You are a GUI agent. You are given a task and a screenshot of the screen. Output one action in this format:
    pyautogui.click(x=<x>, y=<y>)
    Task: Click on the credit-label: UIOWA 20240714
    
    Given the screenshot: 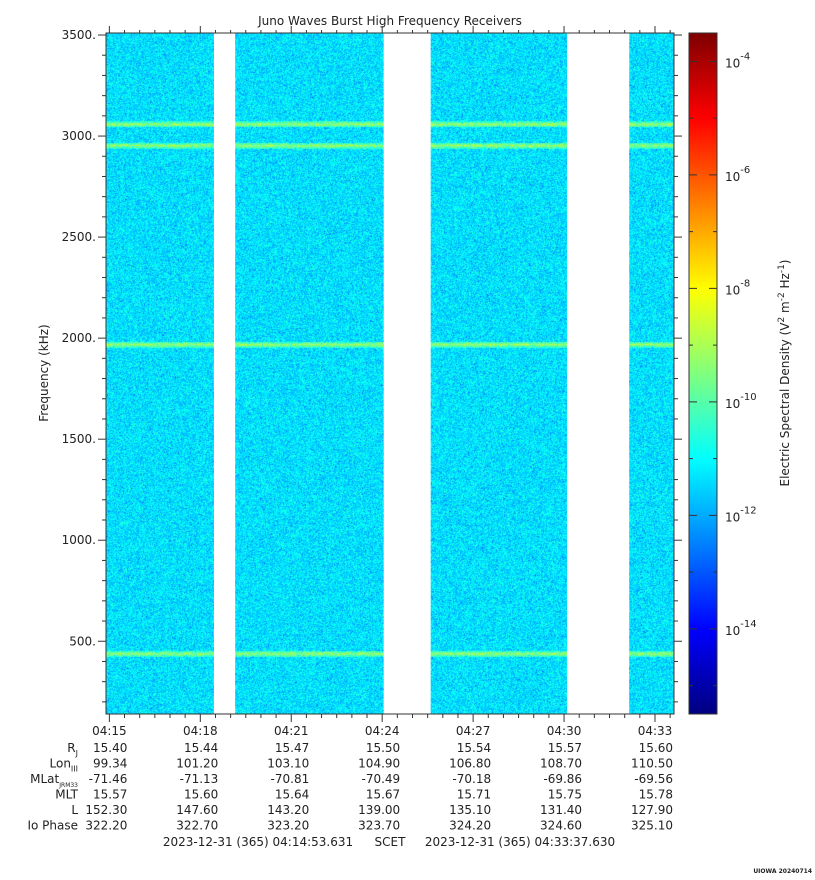 What is the action you would take?
    pyautogui.click(x=782, y=871)
    